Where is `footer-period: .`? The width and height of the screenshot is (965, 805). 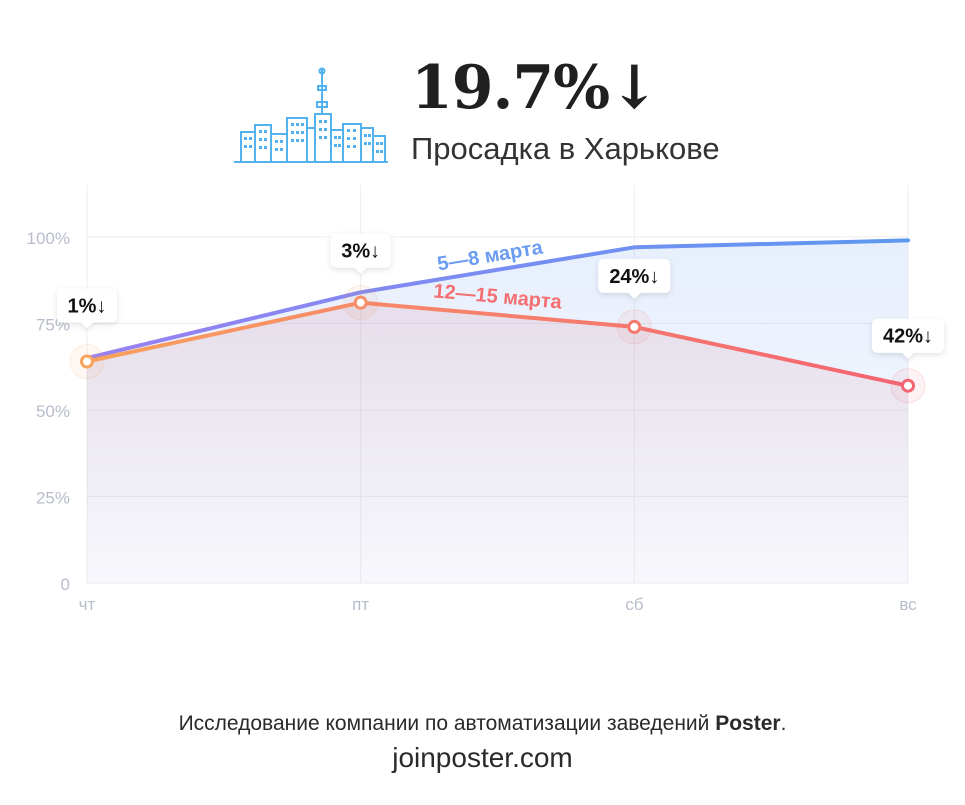 footer-period: . is located at coordinates (783, 723).